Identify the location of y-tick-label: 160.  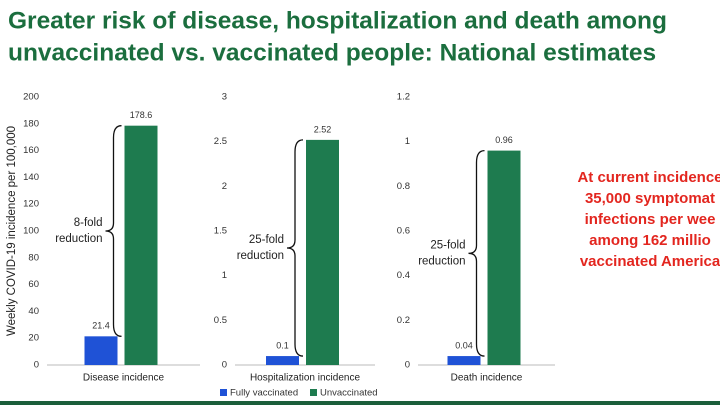
(31, 150).